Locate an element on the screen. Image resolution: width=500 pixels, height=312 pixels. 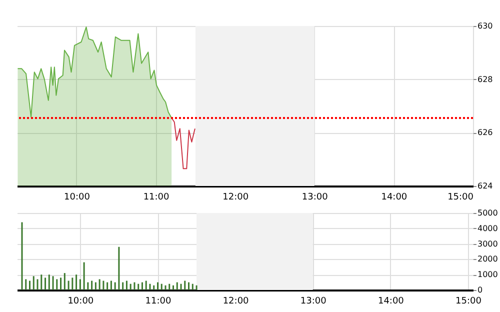
y-tick-label: 2000 is located at coordinates (488, 259).